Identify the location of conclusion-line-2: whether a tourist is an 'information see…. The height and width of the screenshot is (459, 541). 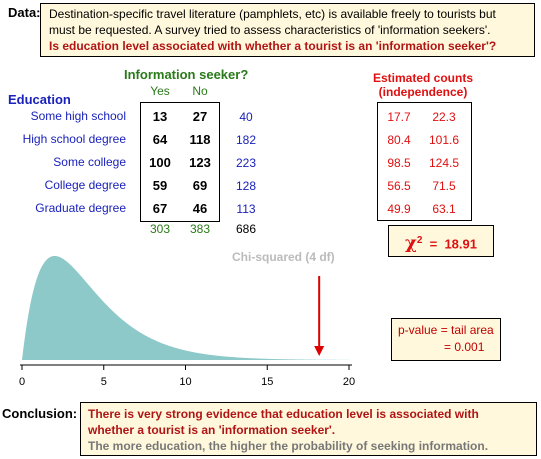
(212, 430).